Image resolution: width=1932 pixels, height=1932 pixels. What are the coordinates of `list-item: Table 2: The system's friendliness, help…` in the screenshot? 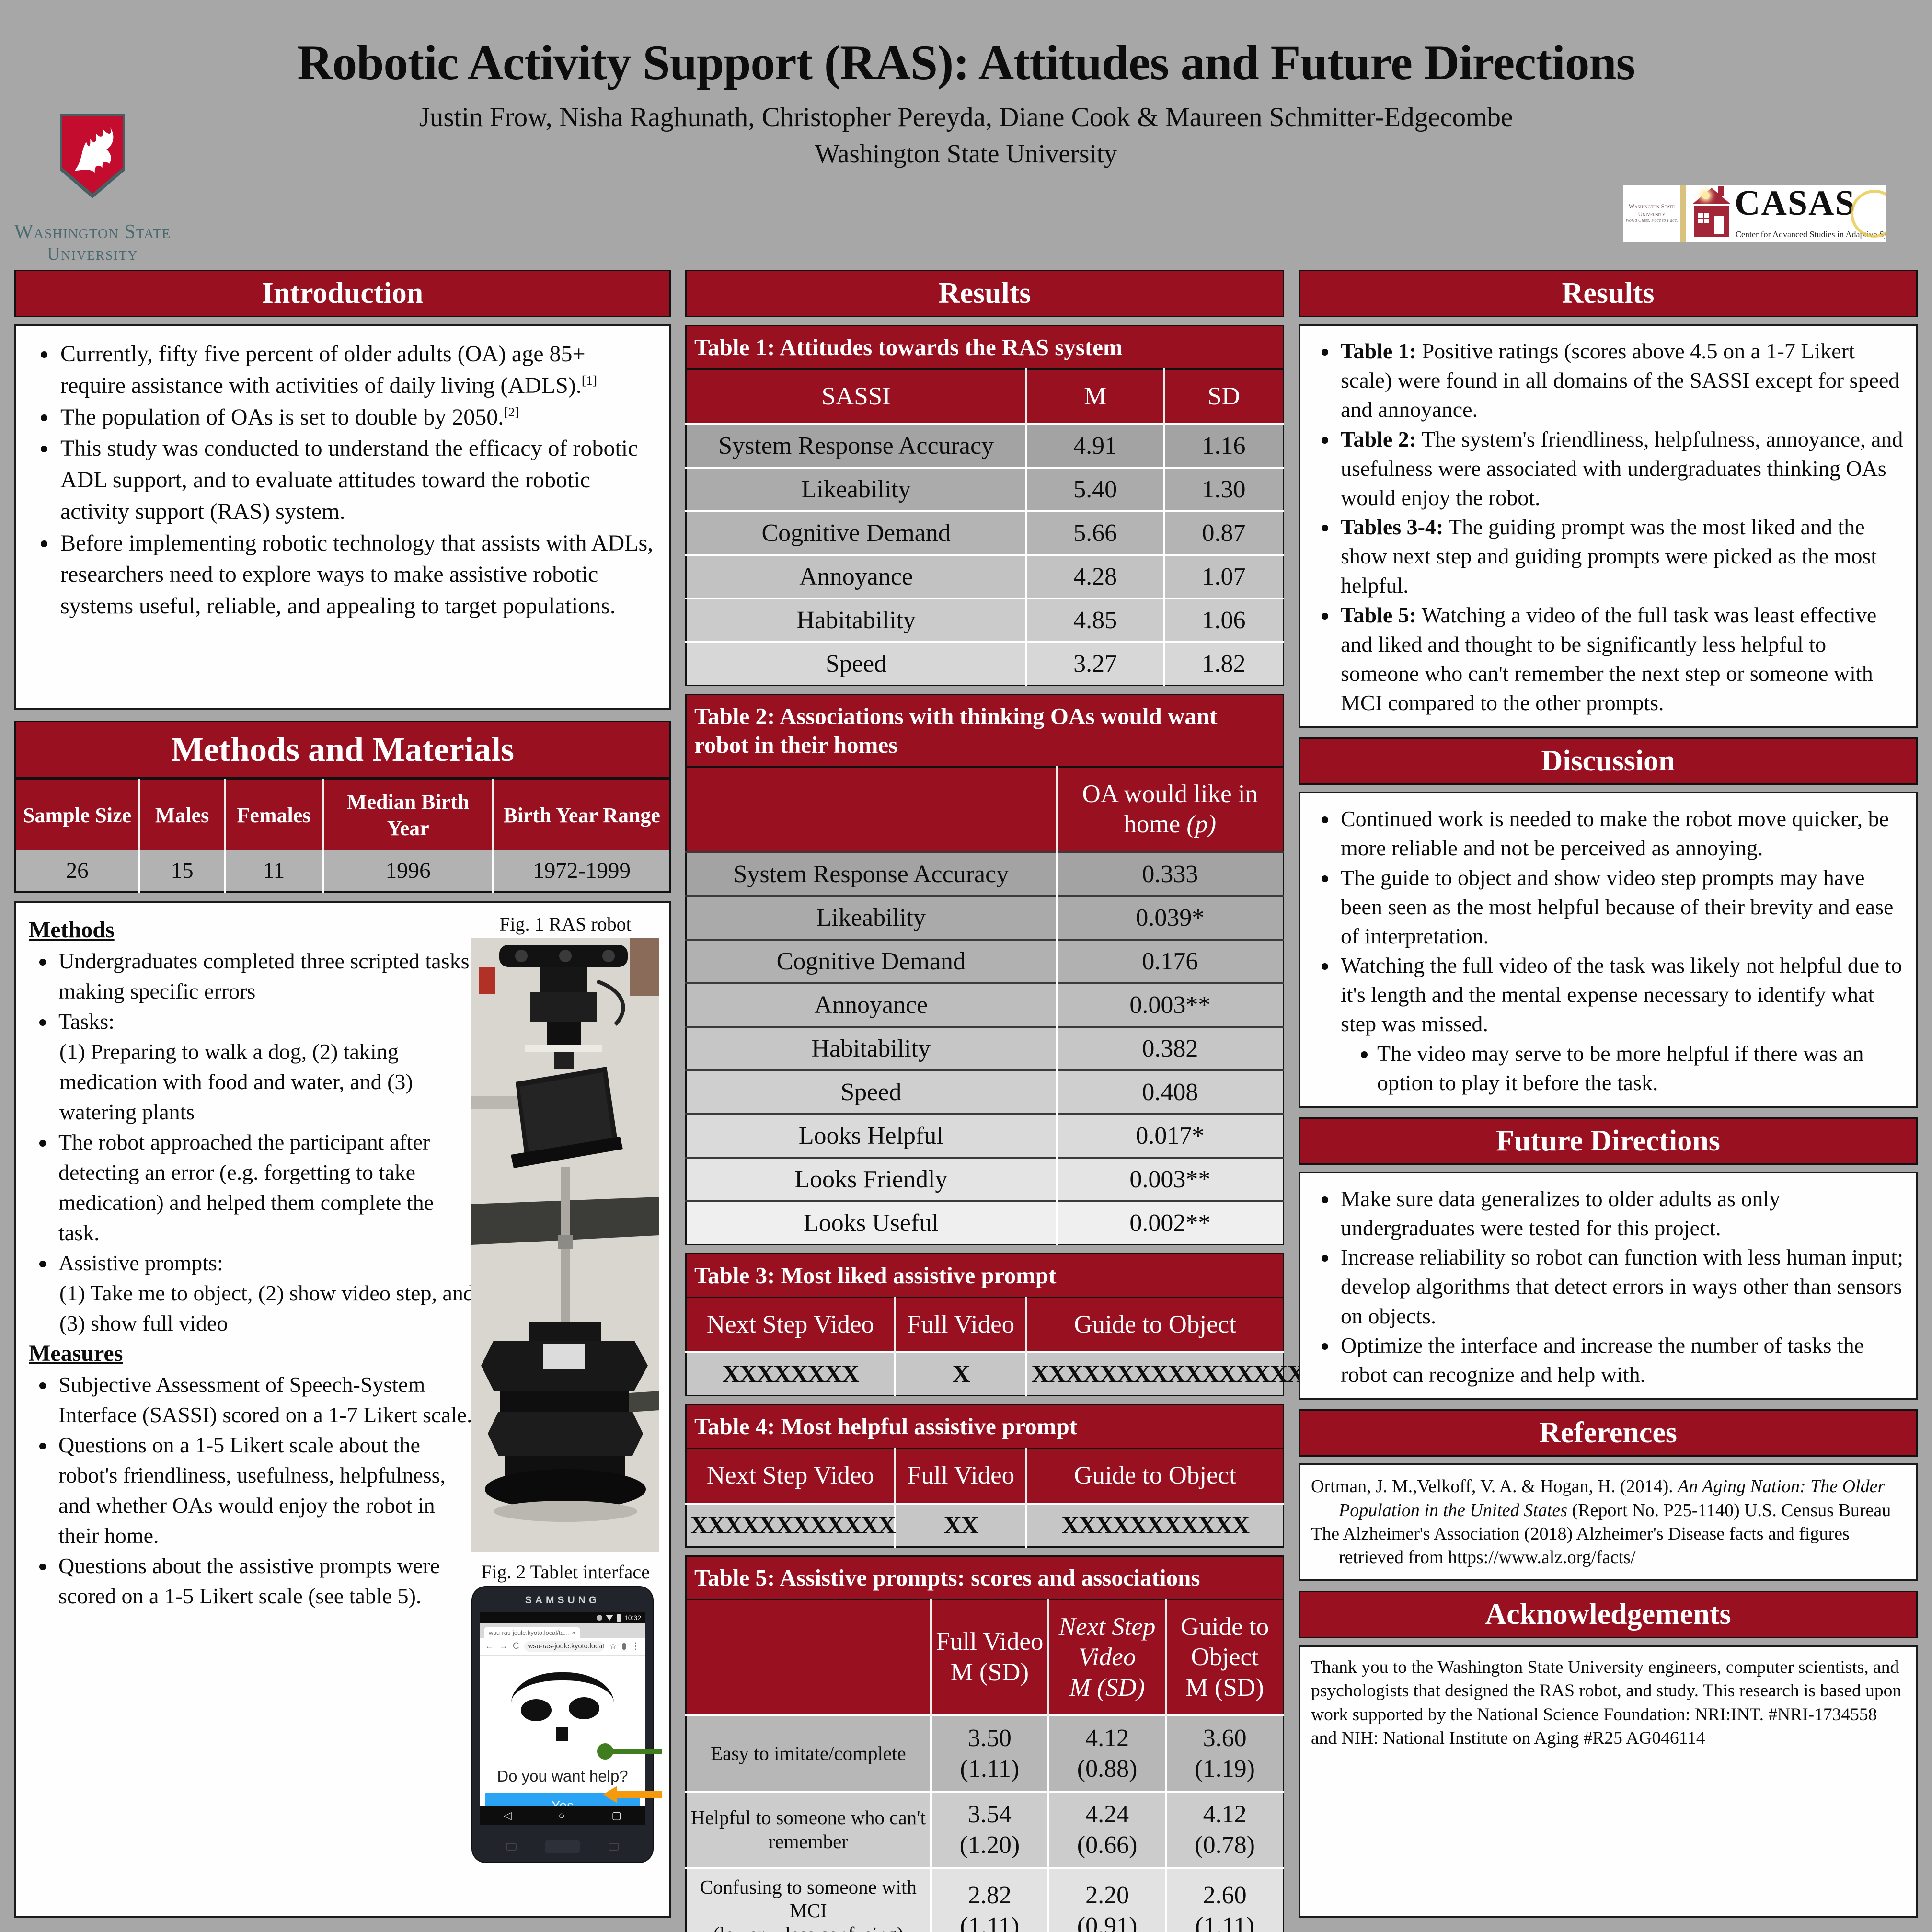 It's located at (1621, 469).